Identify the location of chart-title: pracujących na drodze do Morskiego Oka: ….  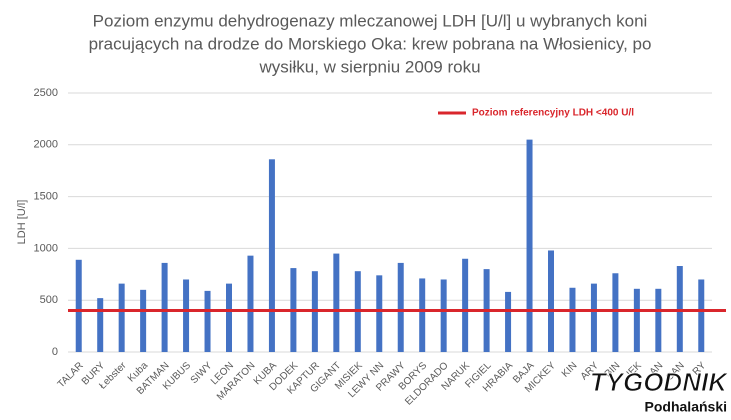
(370, 43).